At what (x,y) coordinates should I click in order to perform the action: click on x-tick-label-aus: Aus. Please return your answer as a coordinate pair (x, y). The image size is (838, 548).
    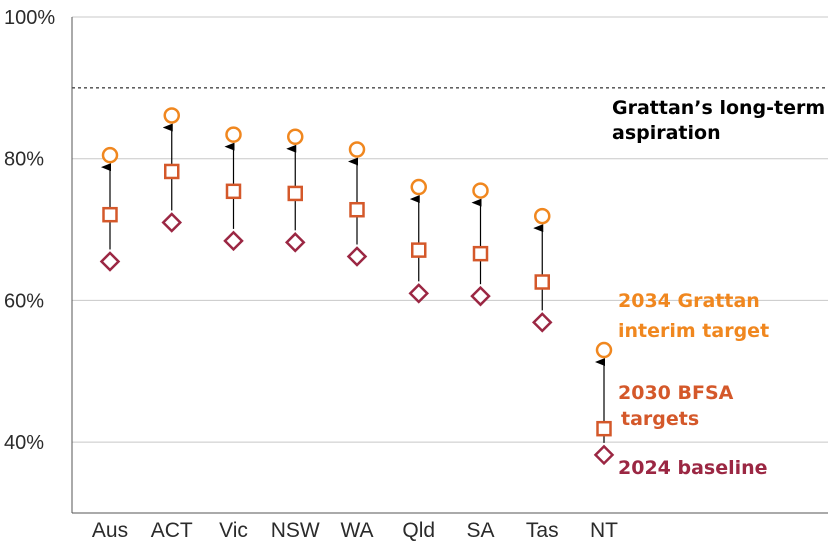
    Looking at the image, I should click on (110, 530).